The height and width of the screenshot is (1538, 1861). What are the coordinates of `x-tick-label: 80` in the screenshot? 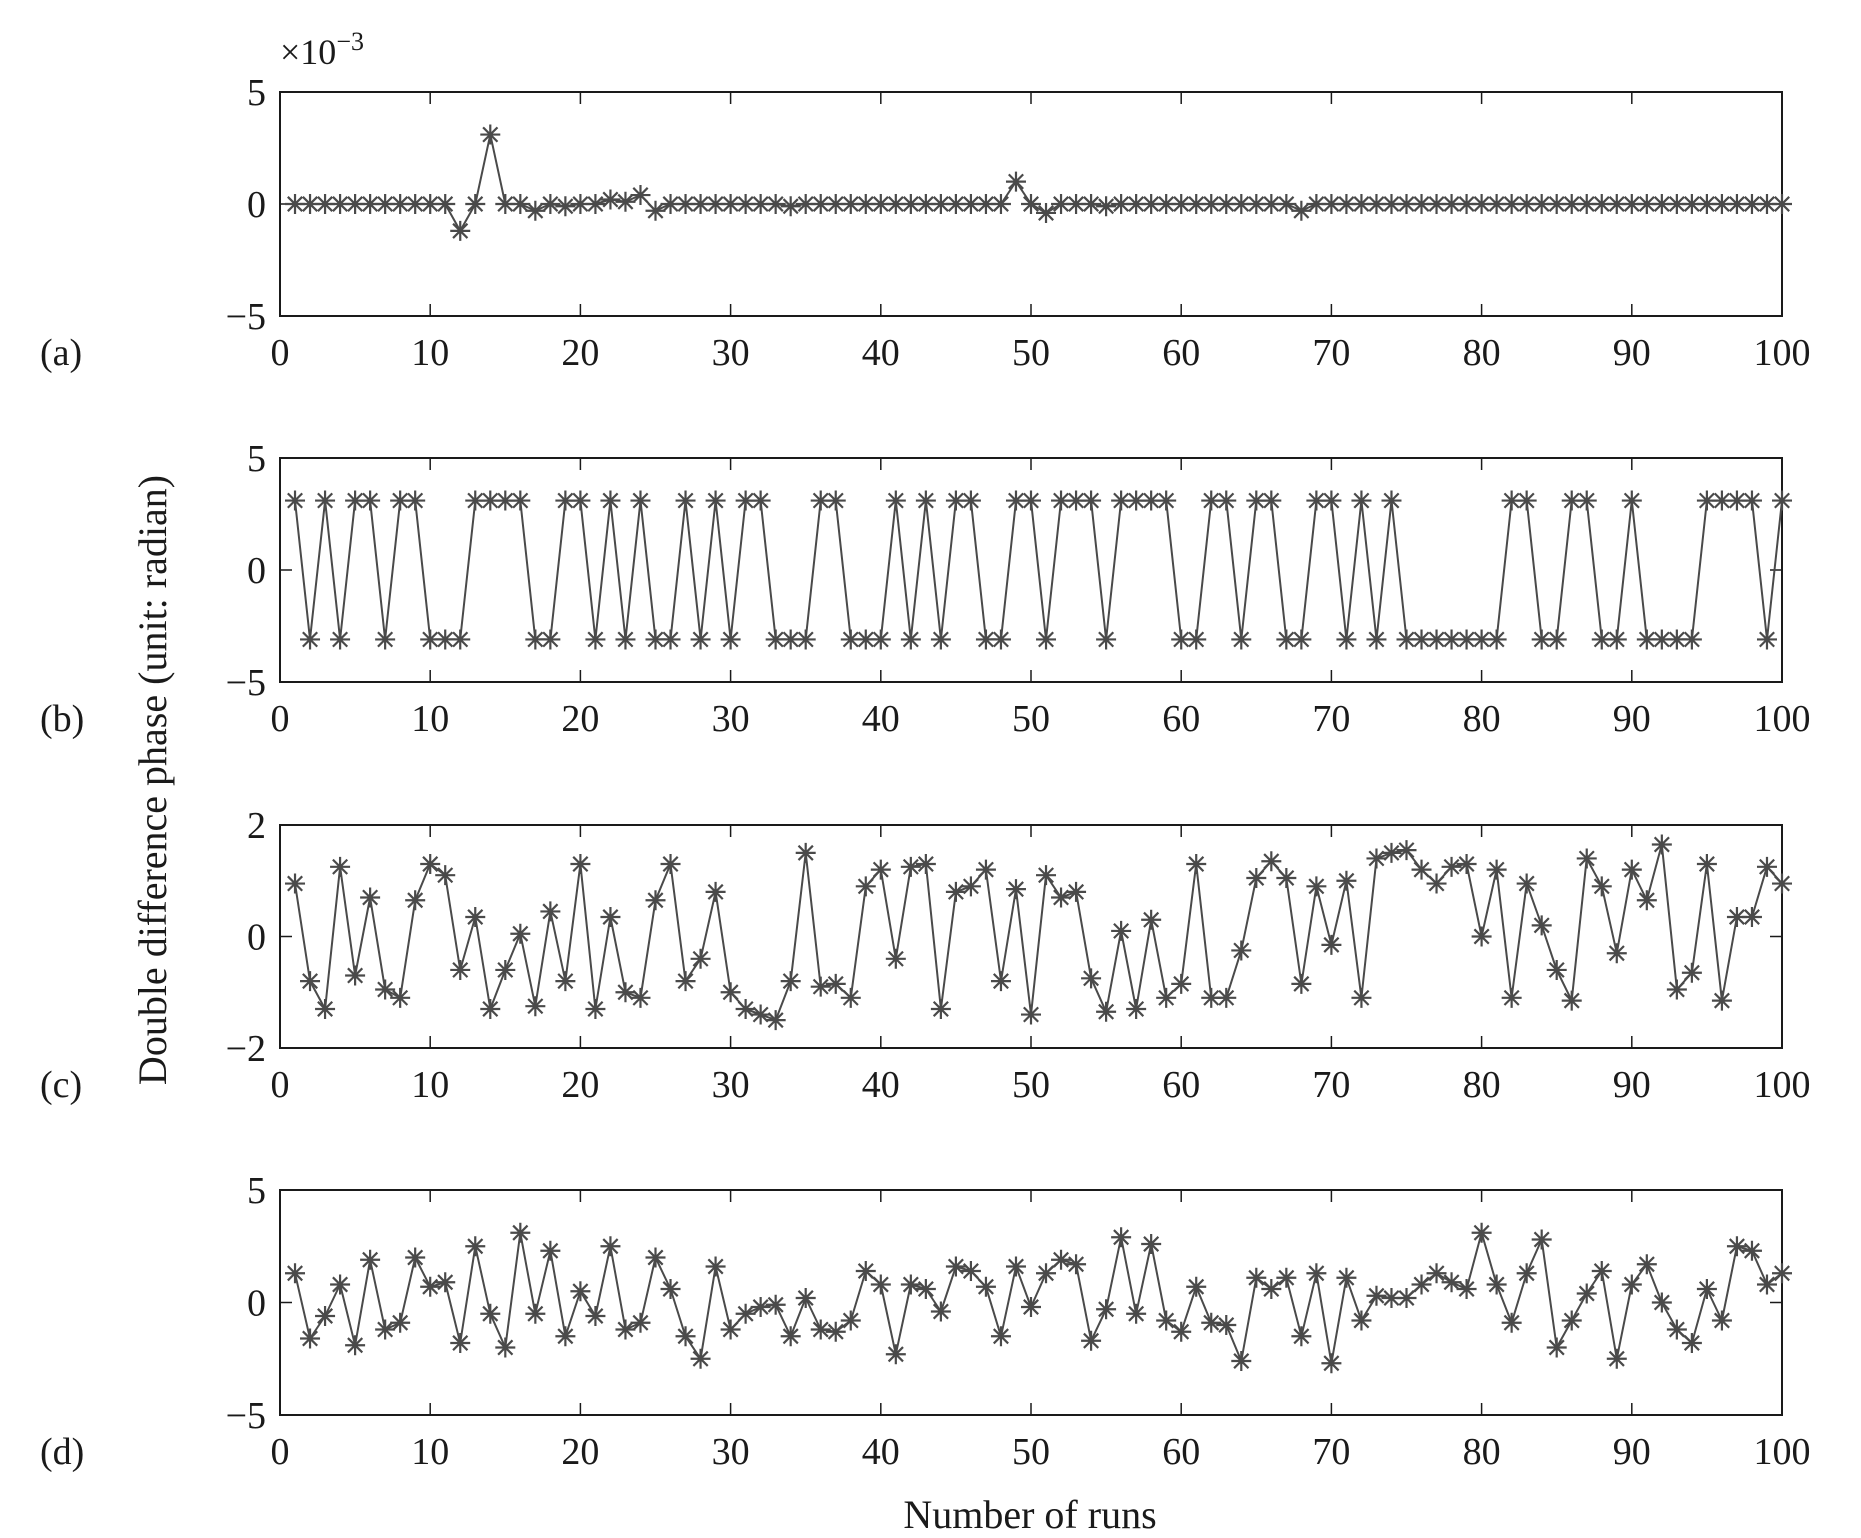 It's located at (1482, 1085).